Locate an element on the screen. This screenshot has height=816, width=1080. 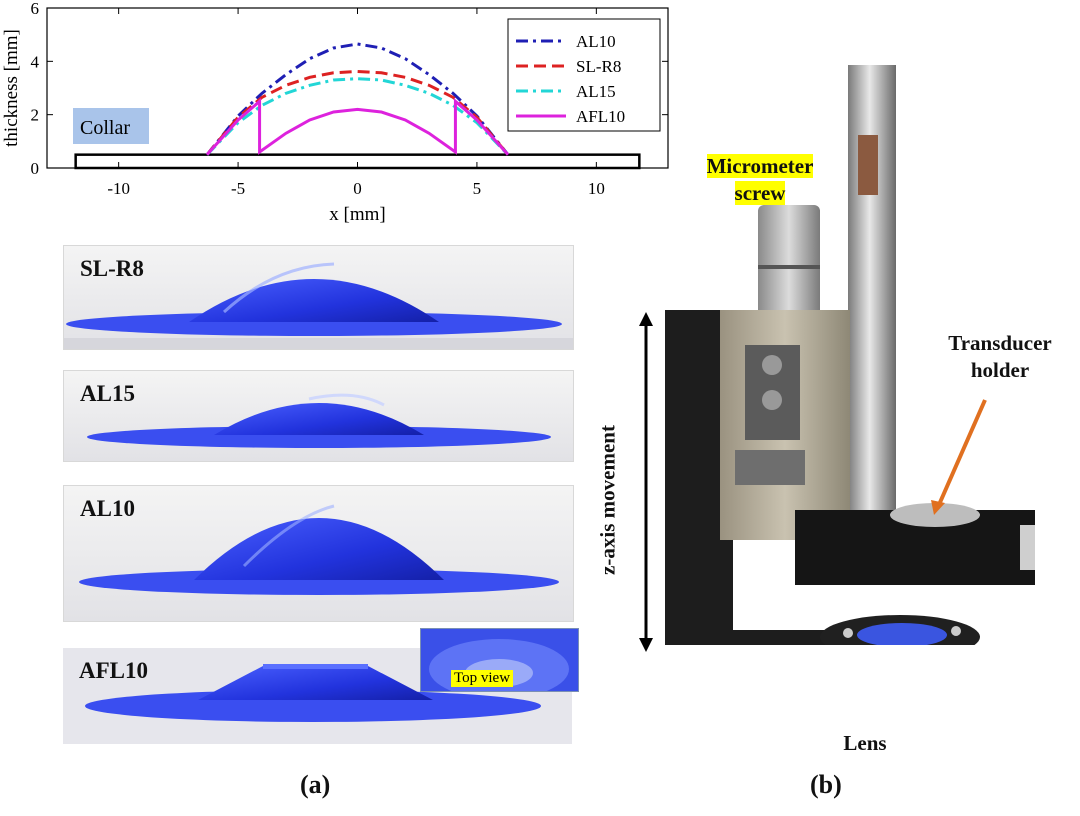
collar-label-bg is located at coordinates (111, 126).